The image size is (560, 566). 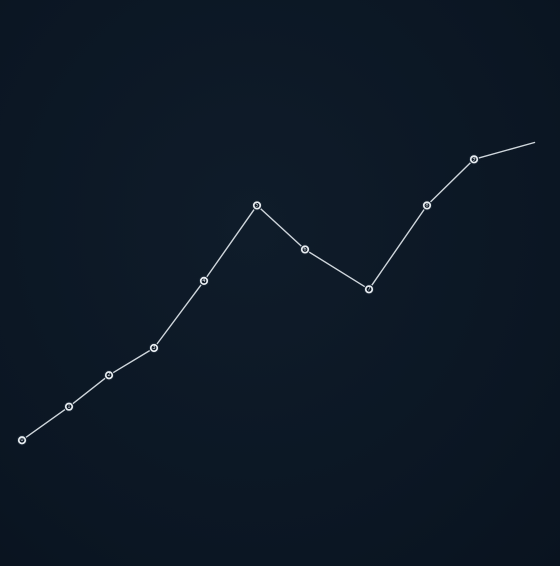 I want to click on data-point-glyph: 8, so click(x=426, y=205).